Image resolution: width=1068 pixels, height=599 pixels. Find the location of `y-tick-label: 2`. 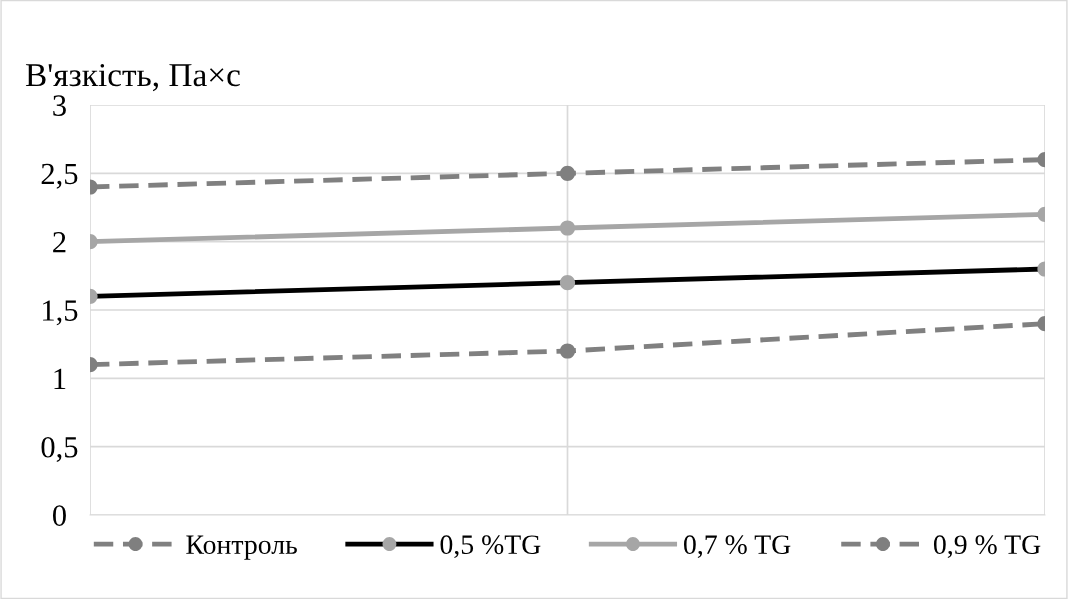

y-tick-label: 2 is located at coordinates (59, 242).